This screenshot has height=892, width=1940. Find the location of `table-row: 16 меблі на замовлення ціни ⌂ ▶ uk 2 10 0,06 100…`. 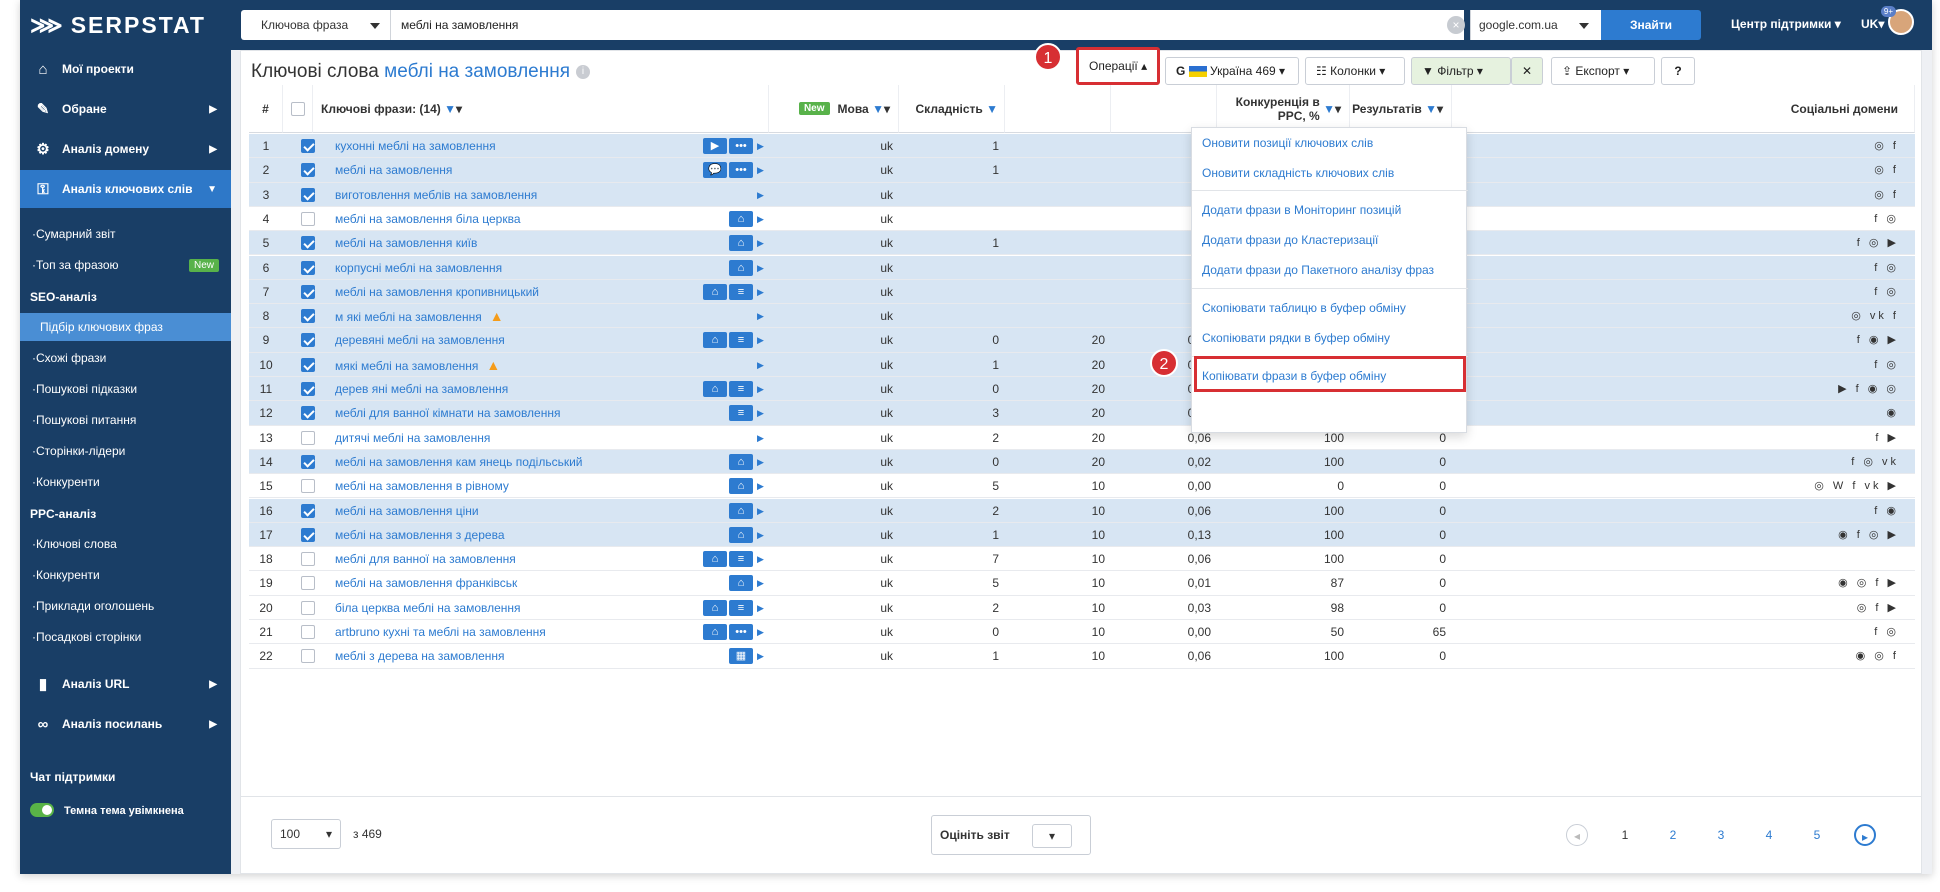

table-row: 16 меблі на замовлення ціни ⌂ ▶ uk 2 10 0,06 100… is located at coordinates (1082, 510).